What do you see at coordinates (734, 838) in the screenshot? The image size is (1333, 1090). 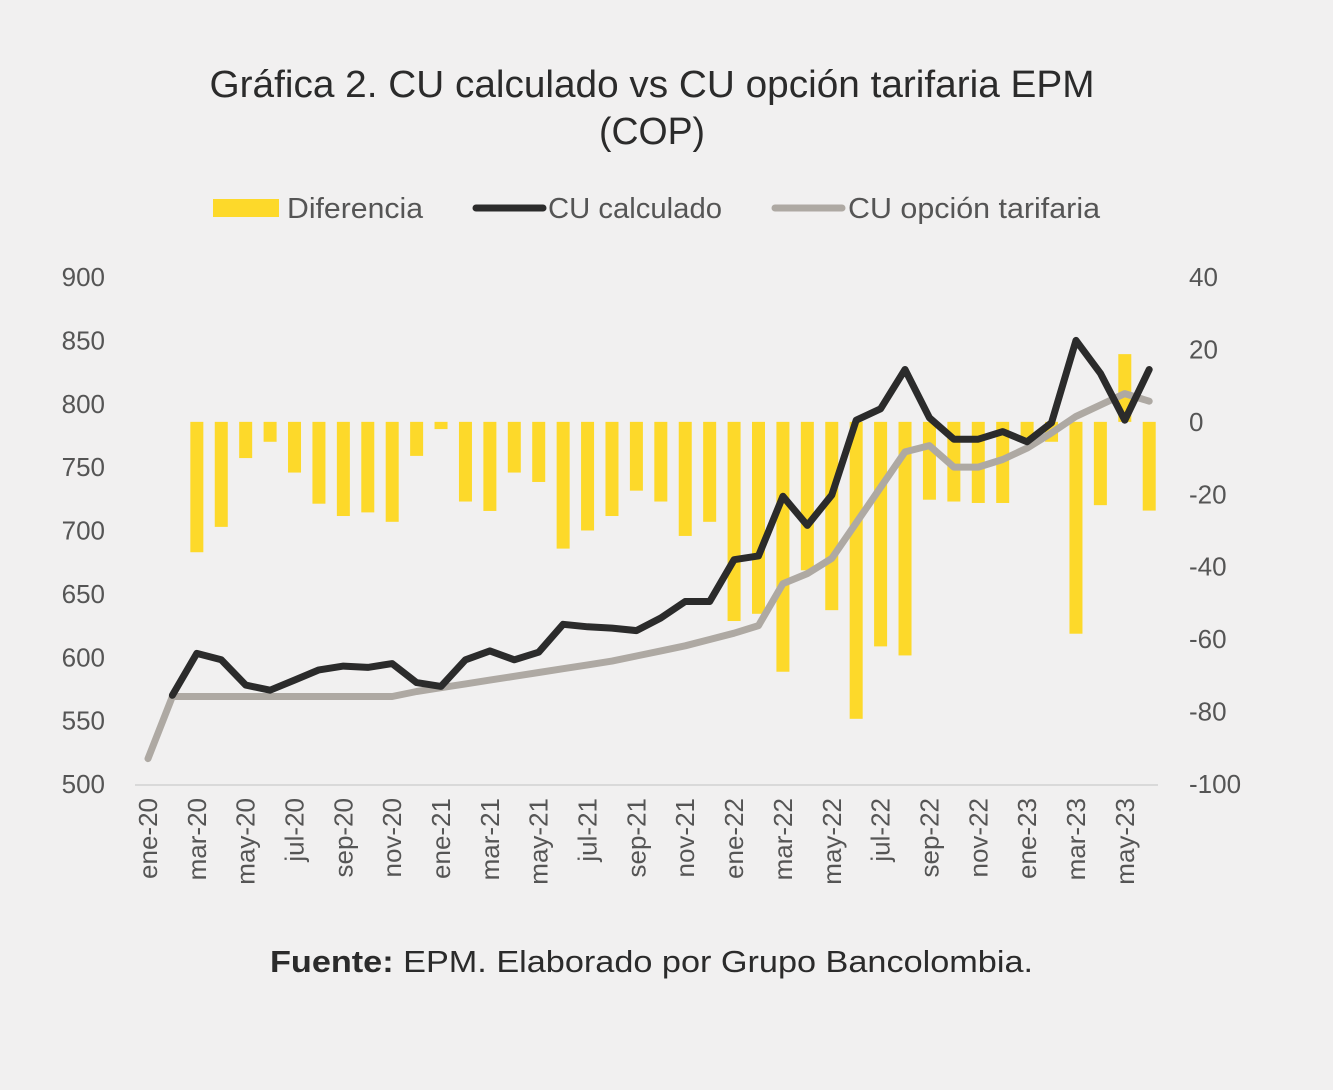 I see `x-tick-label: ene-22` at bounding box center [734, 838].